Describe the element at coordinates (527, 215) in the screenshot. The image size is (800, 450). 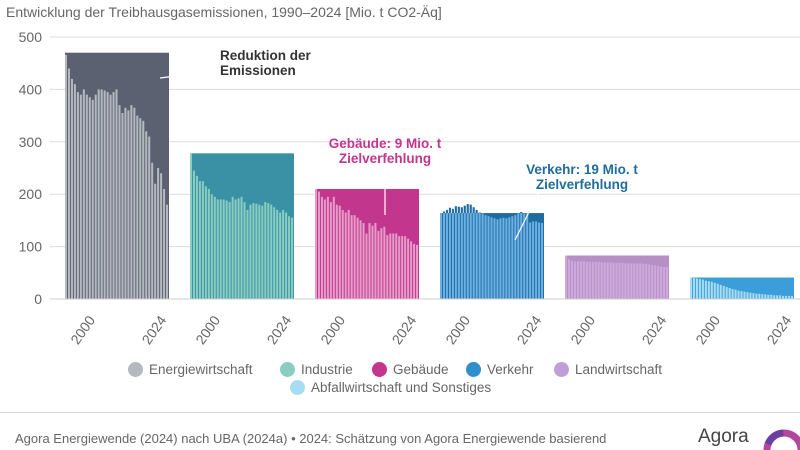
I see `annotation-leader` at that location.